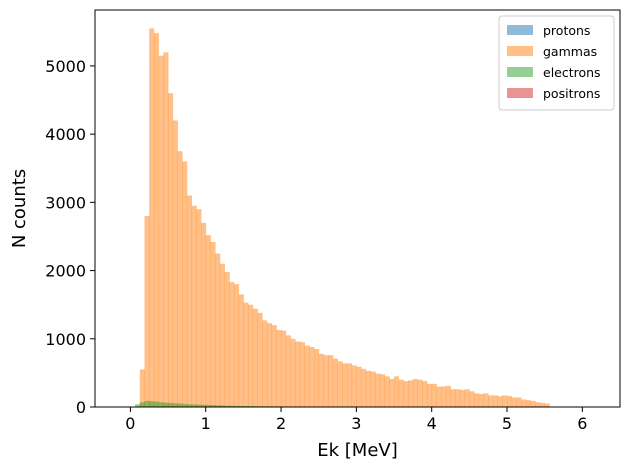  Describe the element at coordinates (65, 66) in the screenshot. I see `y-tick-label: 5000` at that location.